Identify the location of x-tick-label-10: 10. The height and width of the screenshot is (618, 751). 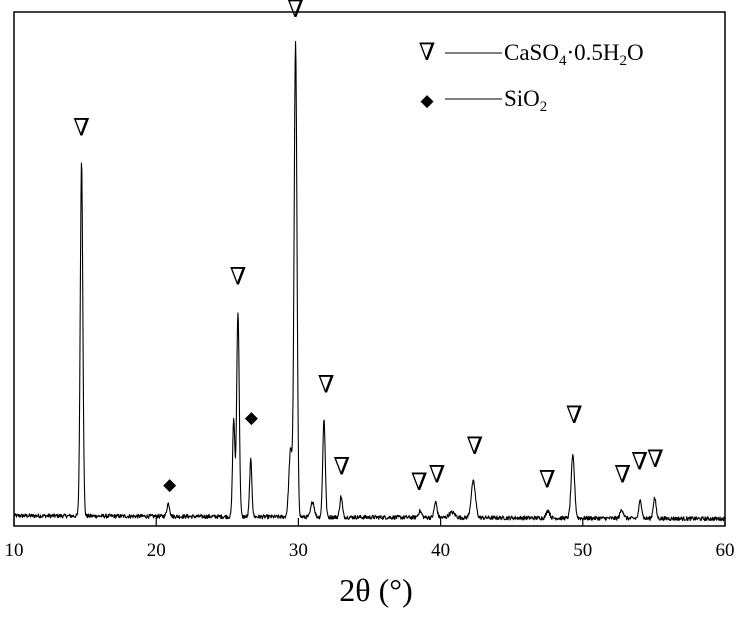
(14, 550).